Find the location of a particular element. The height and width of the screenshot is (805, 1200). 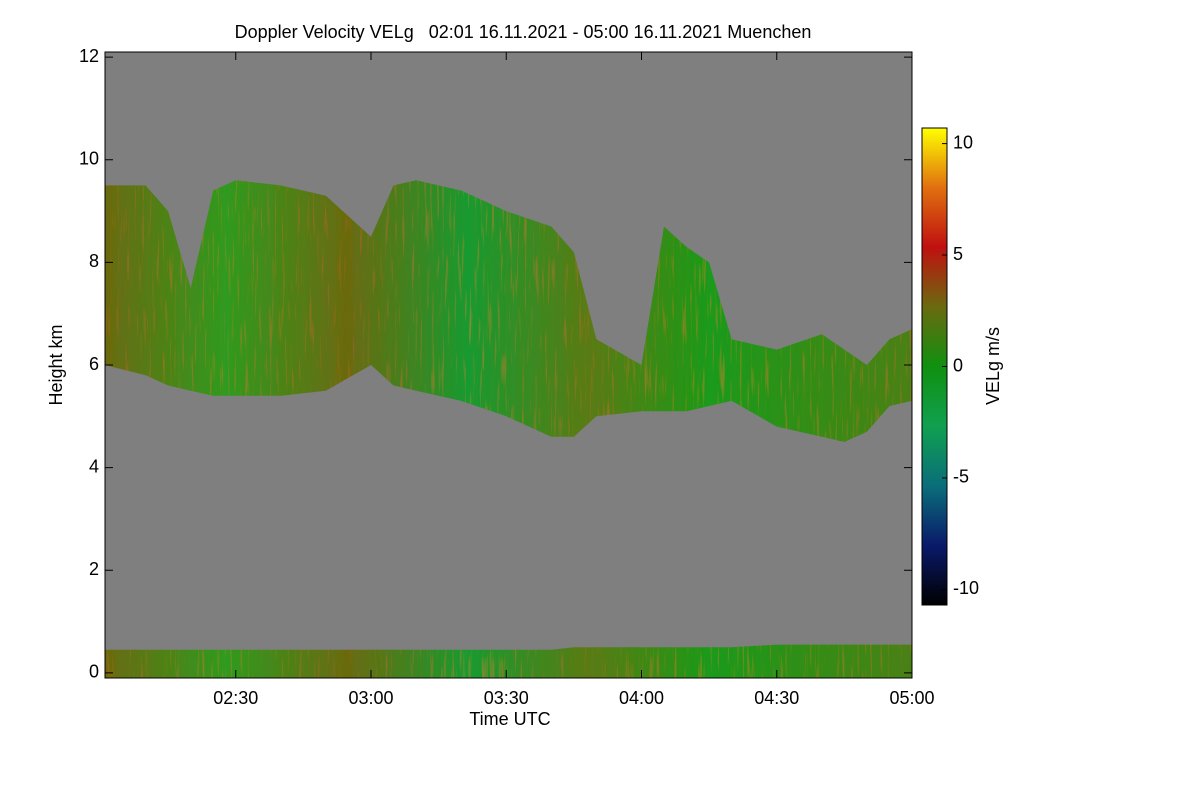

x-tick-label: 04:30 is located at coordinates (776, 698).